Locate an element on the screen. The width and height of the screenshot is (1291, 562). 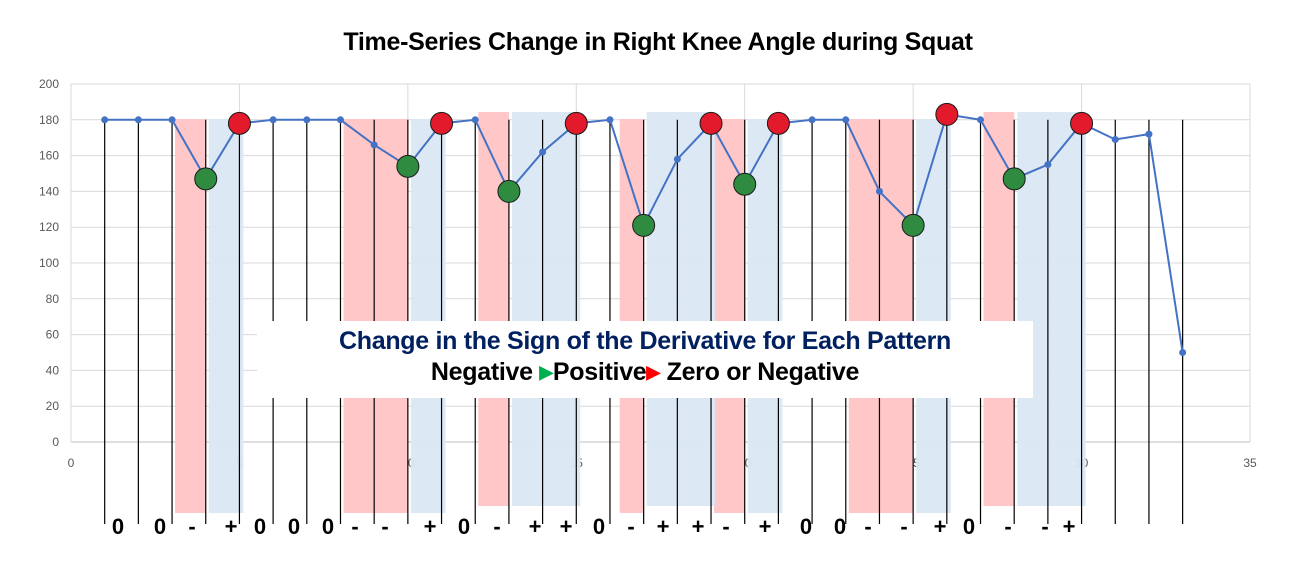
green-arrow-icon: ▶ is located at coordinates (546, 372).